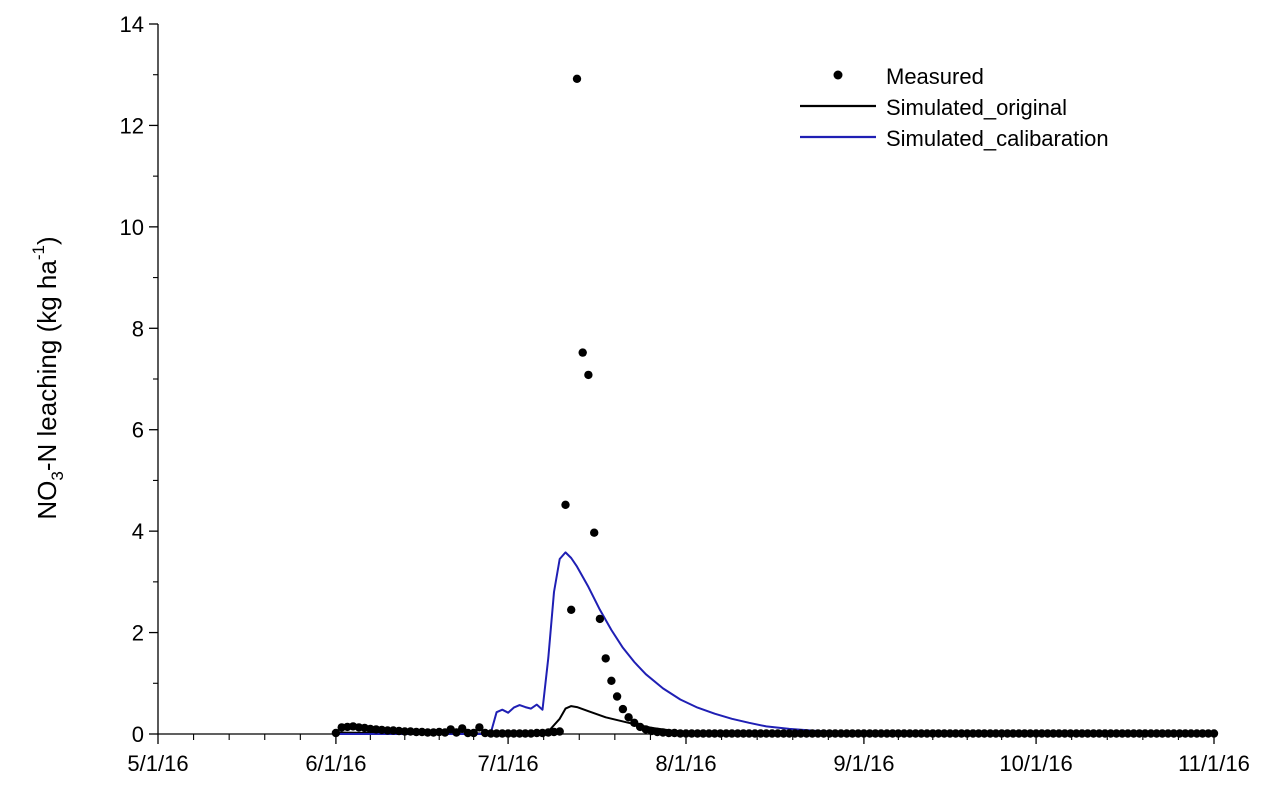 The height and width of the screenshot is (812, 1277). I want to click on x-tick-label: 7/1/16, so click(508, 763).